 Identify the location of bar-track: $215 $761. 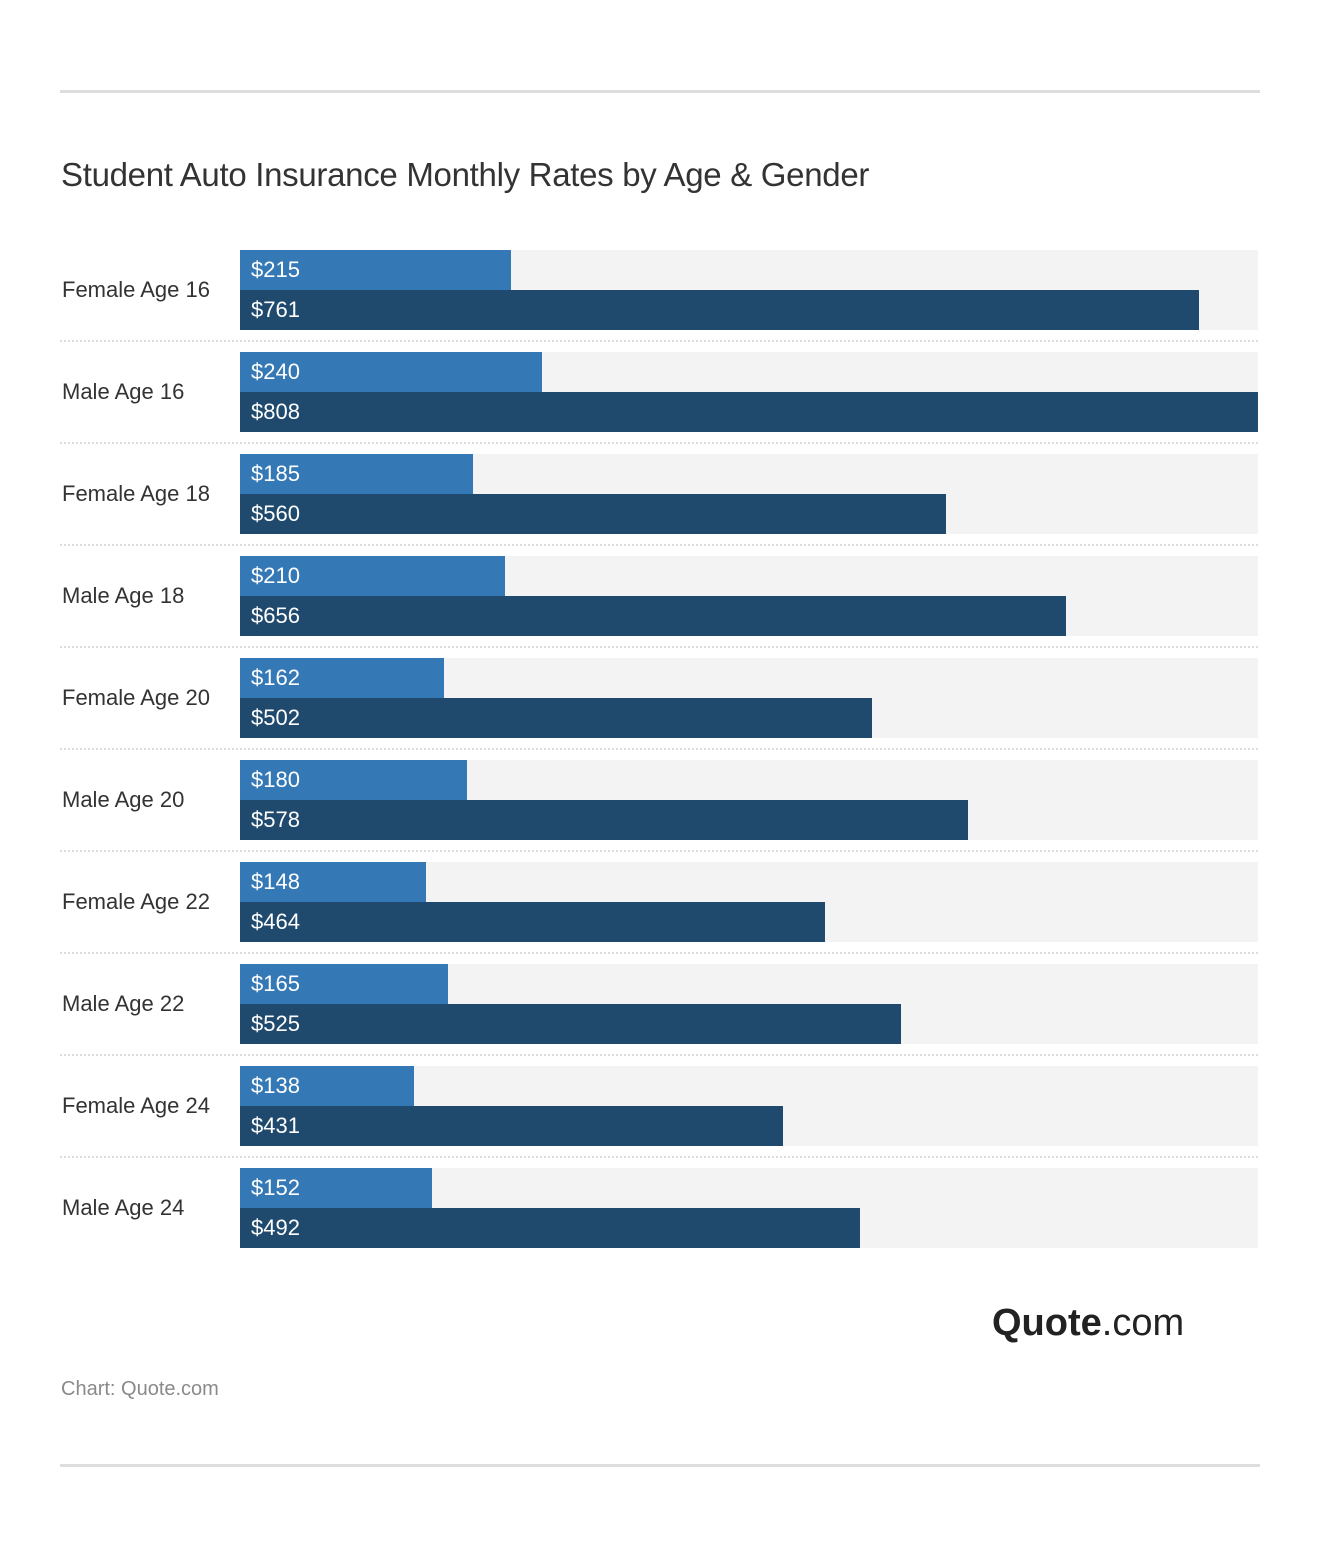
(749, 290).